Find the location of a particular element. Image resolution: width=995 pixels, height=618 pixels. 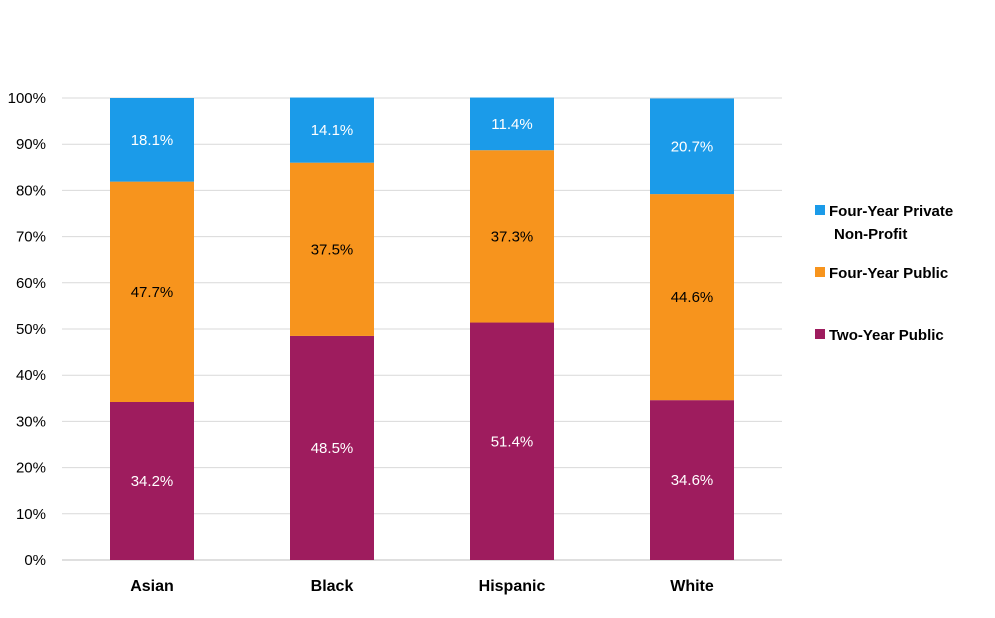

x-tick-label: Asian is located at coordinates (152, 586).